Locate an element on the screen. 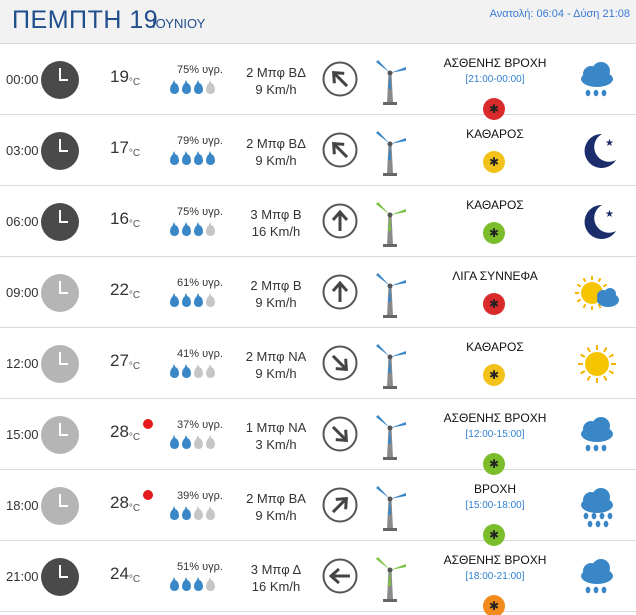 Image resolution: width=636 pixels, height=615 pixels. wind-force: 3 Μπφ Δ is located at coordinates (276, 569).